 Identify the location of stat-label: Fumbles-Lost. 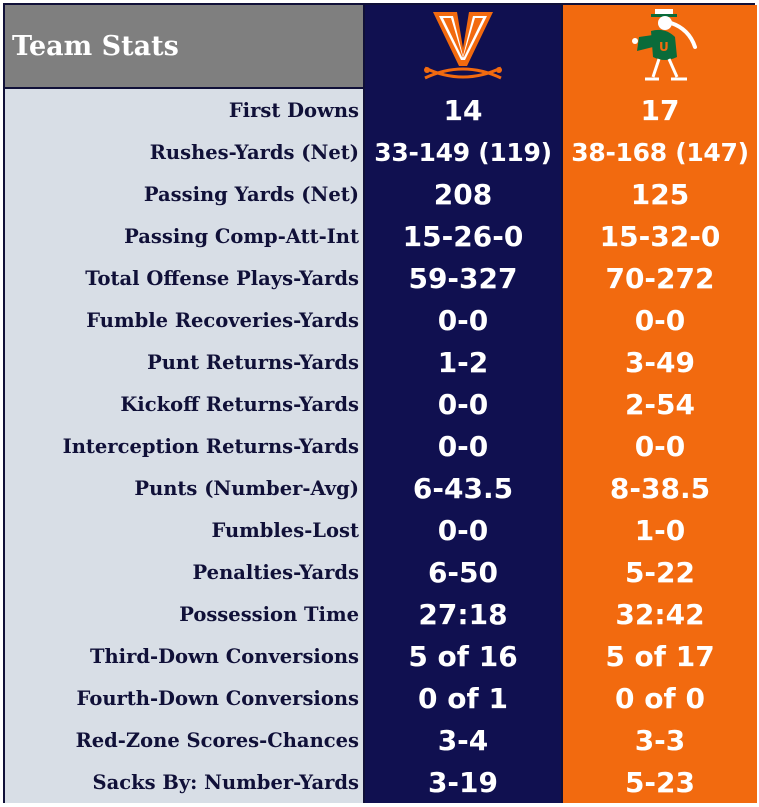
(184, 530).